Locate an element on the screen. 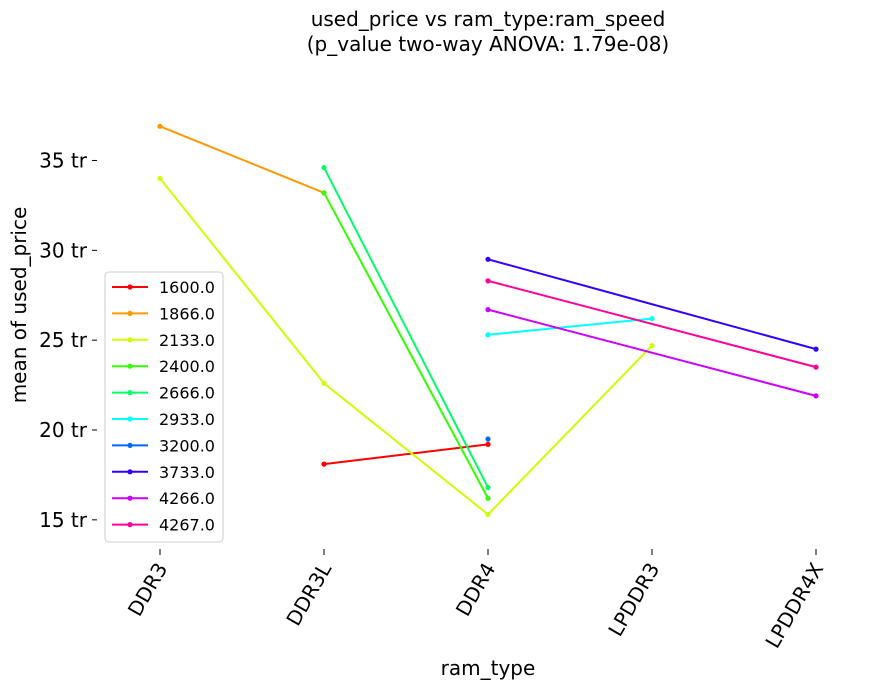  x-tick-label: LPDDR4X is located at coordinates (794, 605).